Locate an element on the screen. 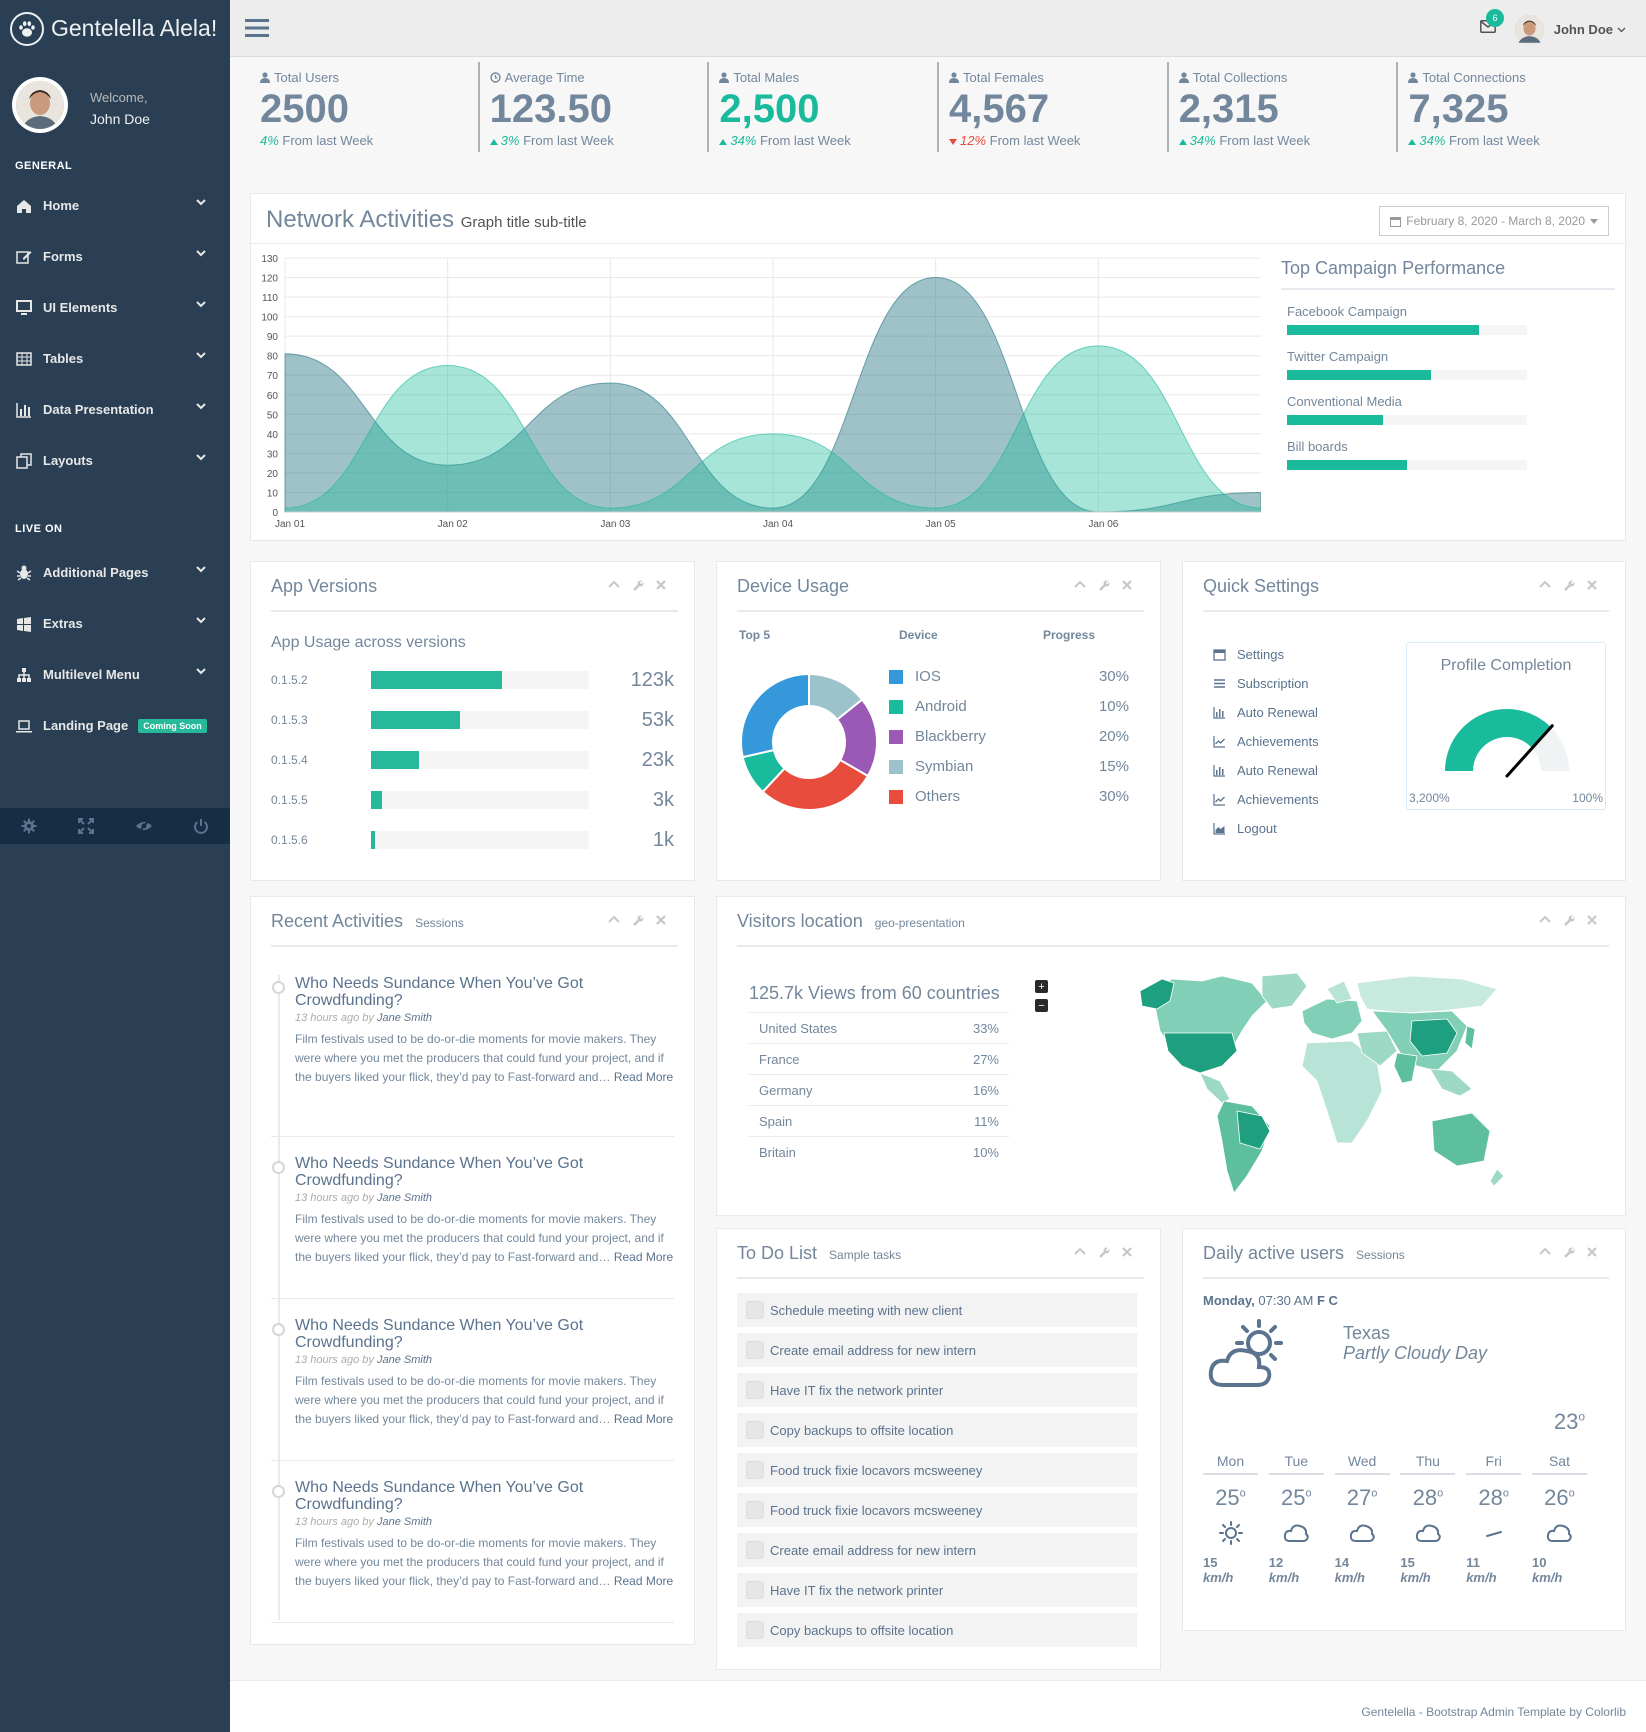 The height and width of the screenshot is (1732, 1646). campaign-progress-fill is located at coordinates (1347, 465).